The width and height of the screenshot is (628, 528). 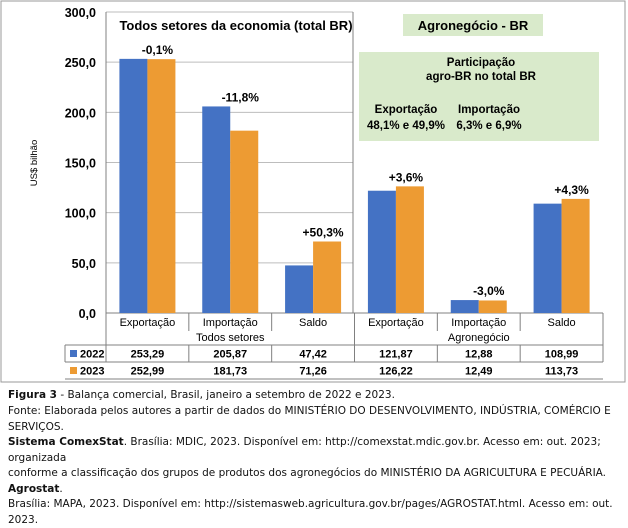 What do you see at coordinates (32, 395) in the screenshot?
I see `figure-label: Figura 3` at bounding box center [32, 395].